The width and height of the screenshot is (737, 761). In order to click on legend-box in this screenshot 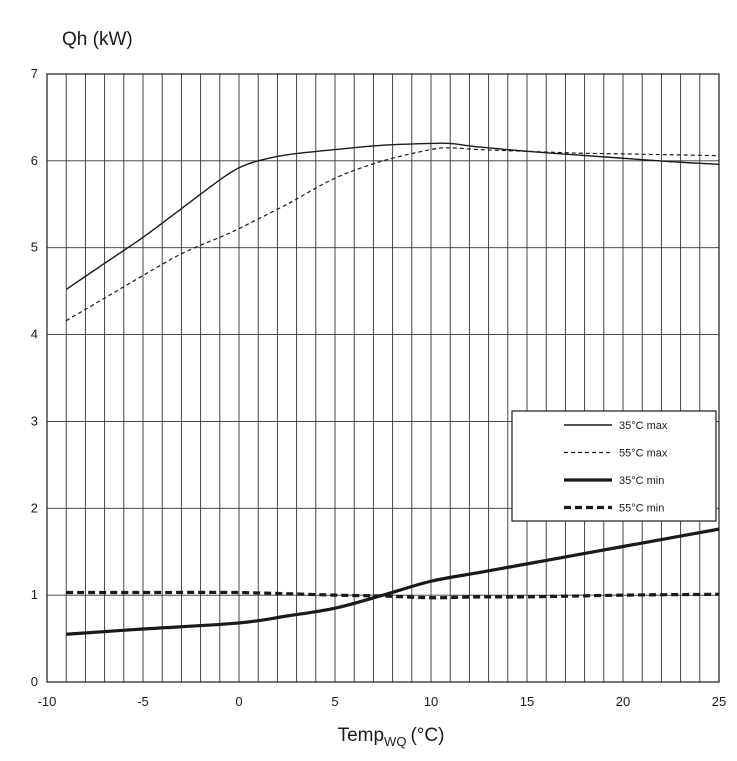, I will do `click(614, 466)`.